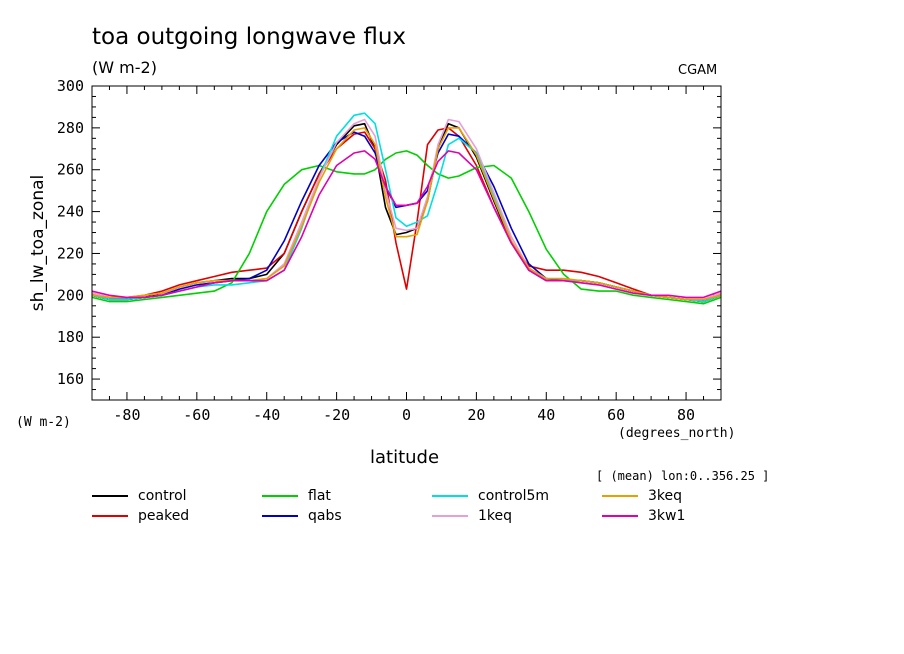 Image resolution: width=904 pixels, height=654 pixels. What do you see at coordinates (43, 422) in the screenshot?
I see `y-axis-unit: (W m-2)` at bounding box center [43, 422].